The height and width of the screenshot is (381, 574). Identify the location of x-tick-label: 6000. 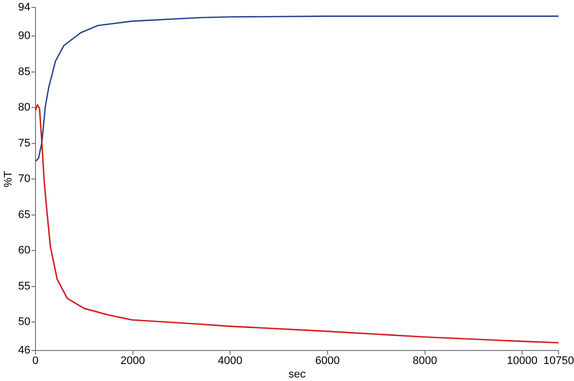
(327, 361).